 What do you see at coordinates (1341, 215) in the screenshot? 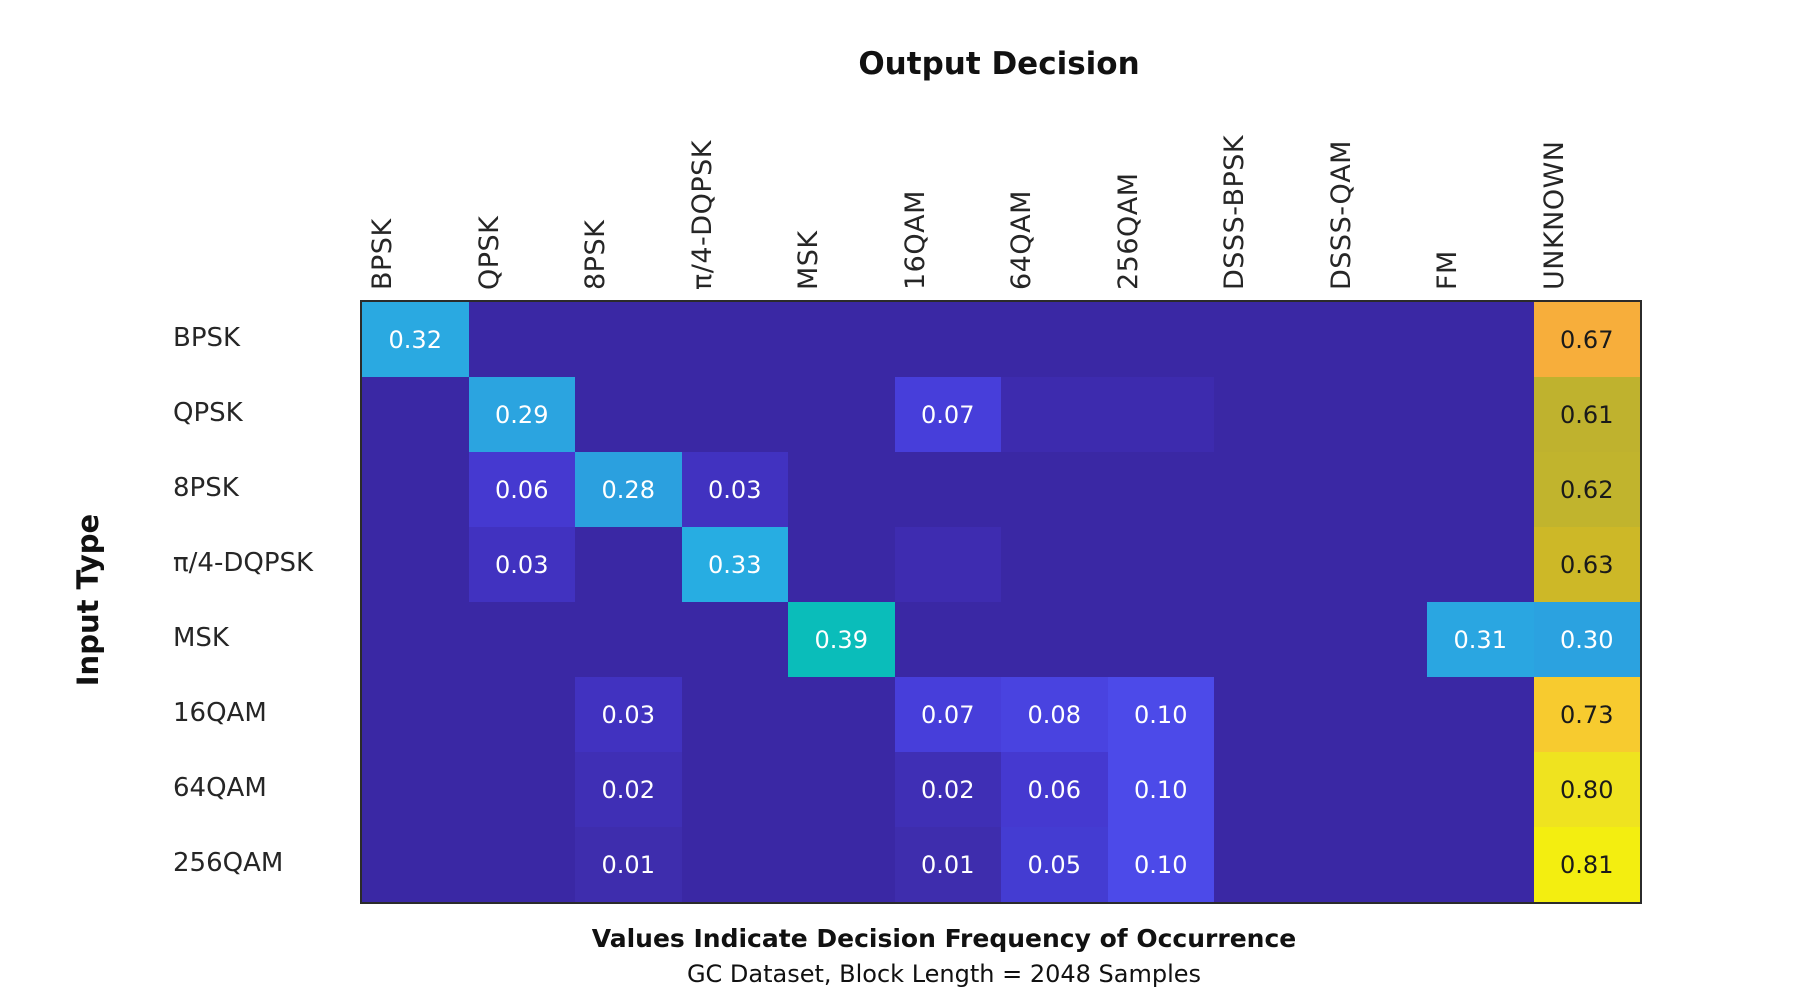
I see `column-label: DSSS-QAM` at bounding box center [1341, 215].